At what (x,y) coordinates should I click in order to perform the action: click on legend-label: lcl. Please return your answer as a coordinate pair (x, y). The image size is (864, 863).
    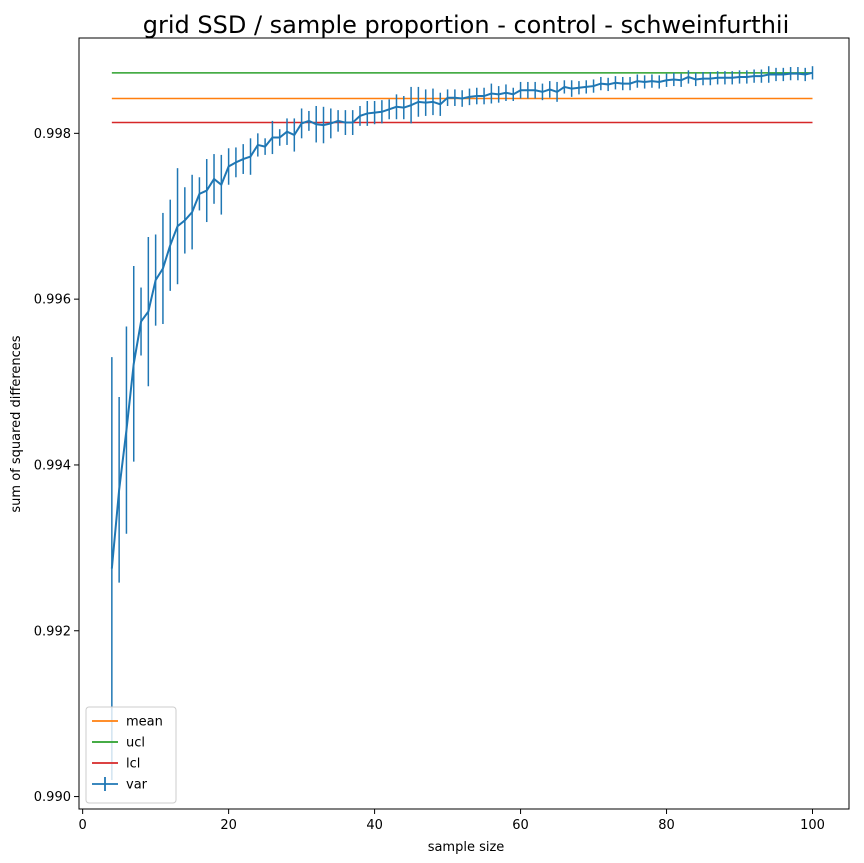
    Looking at the image, I should click on (133, 764).